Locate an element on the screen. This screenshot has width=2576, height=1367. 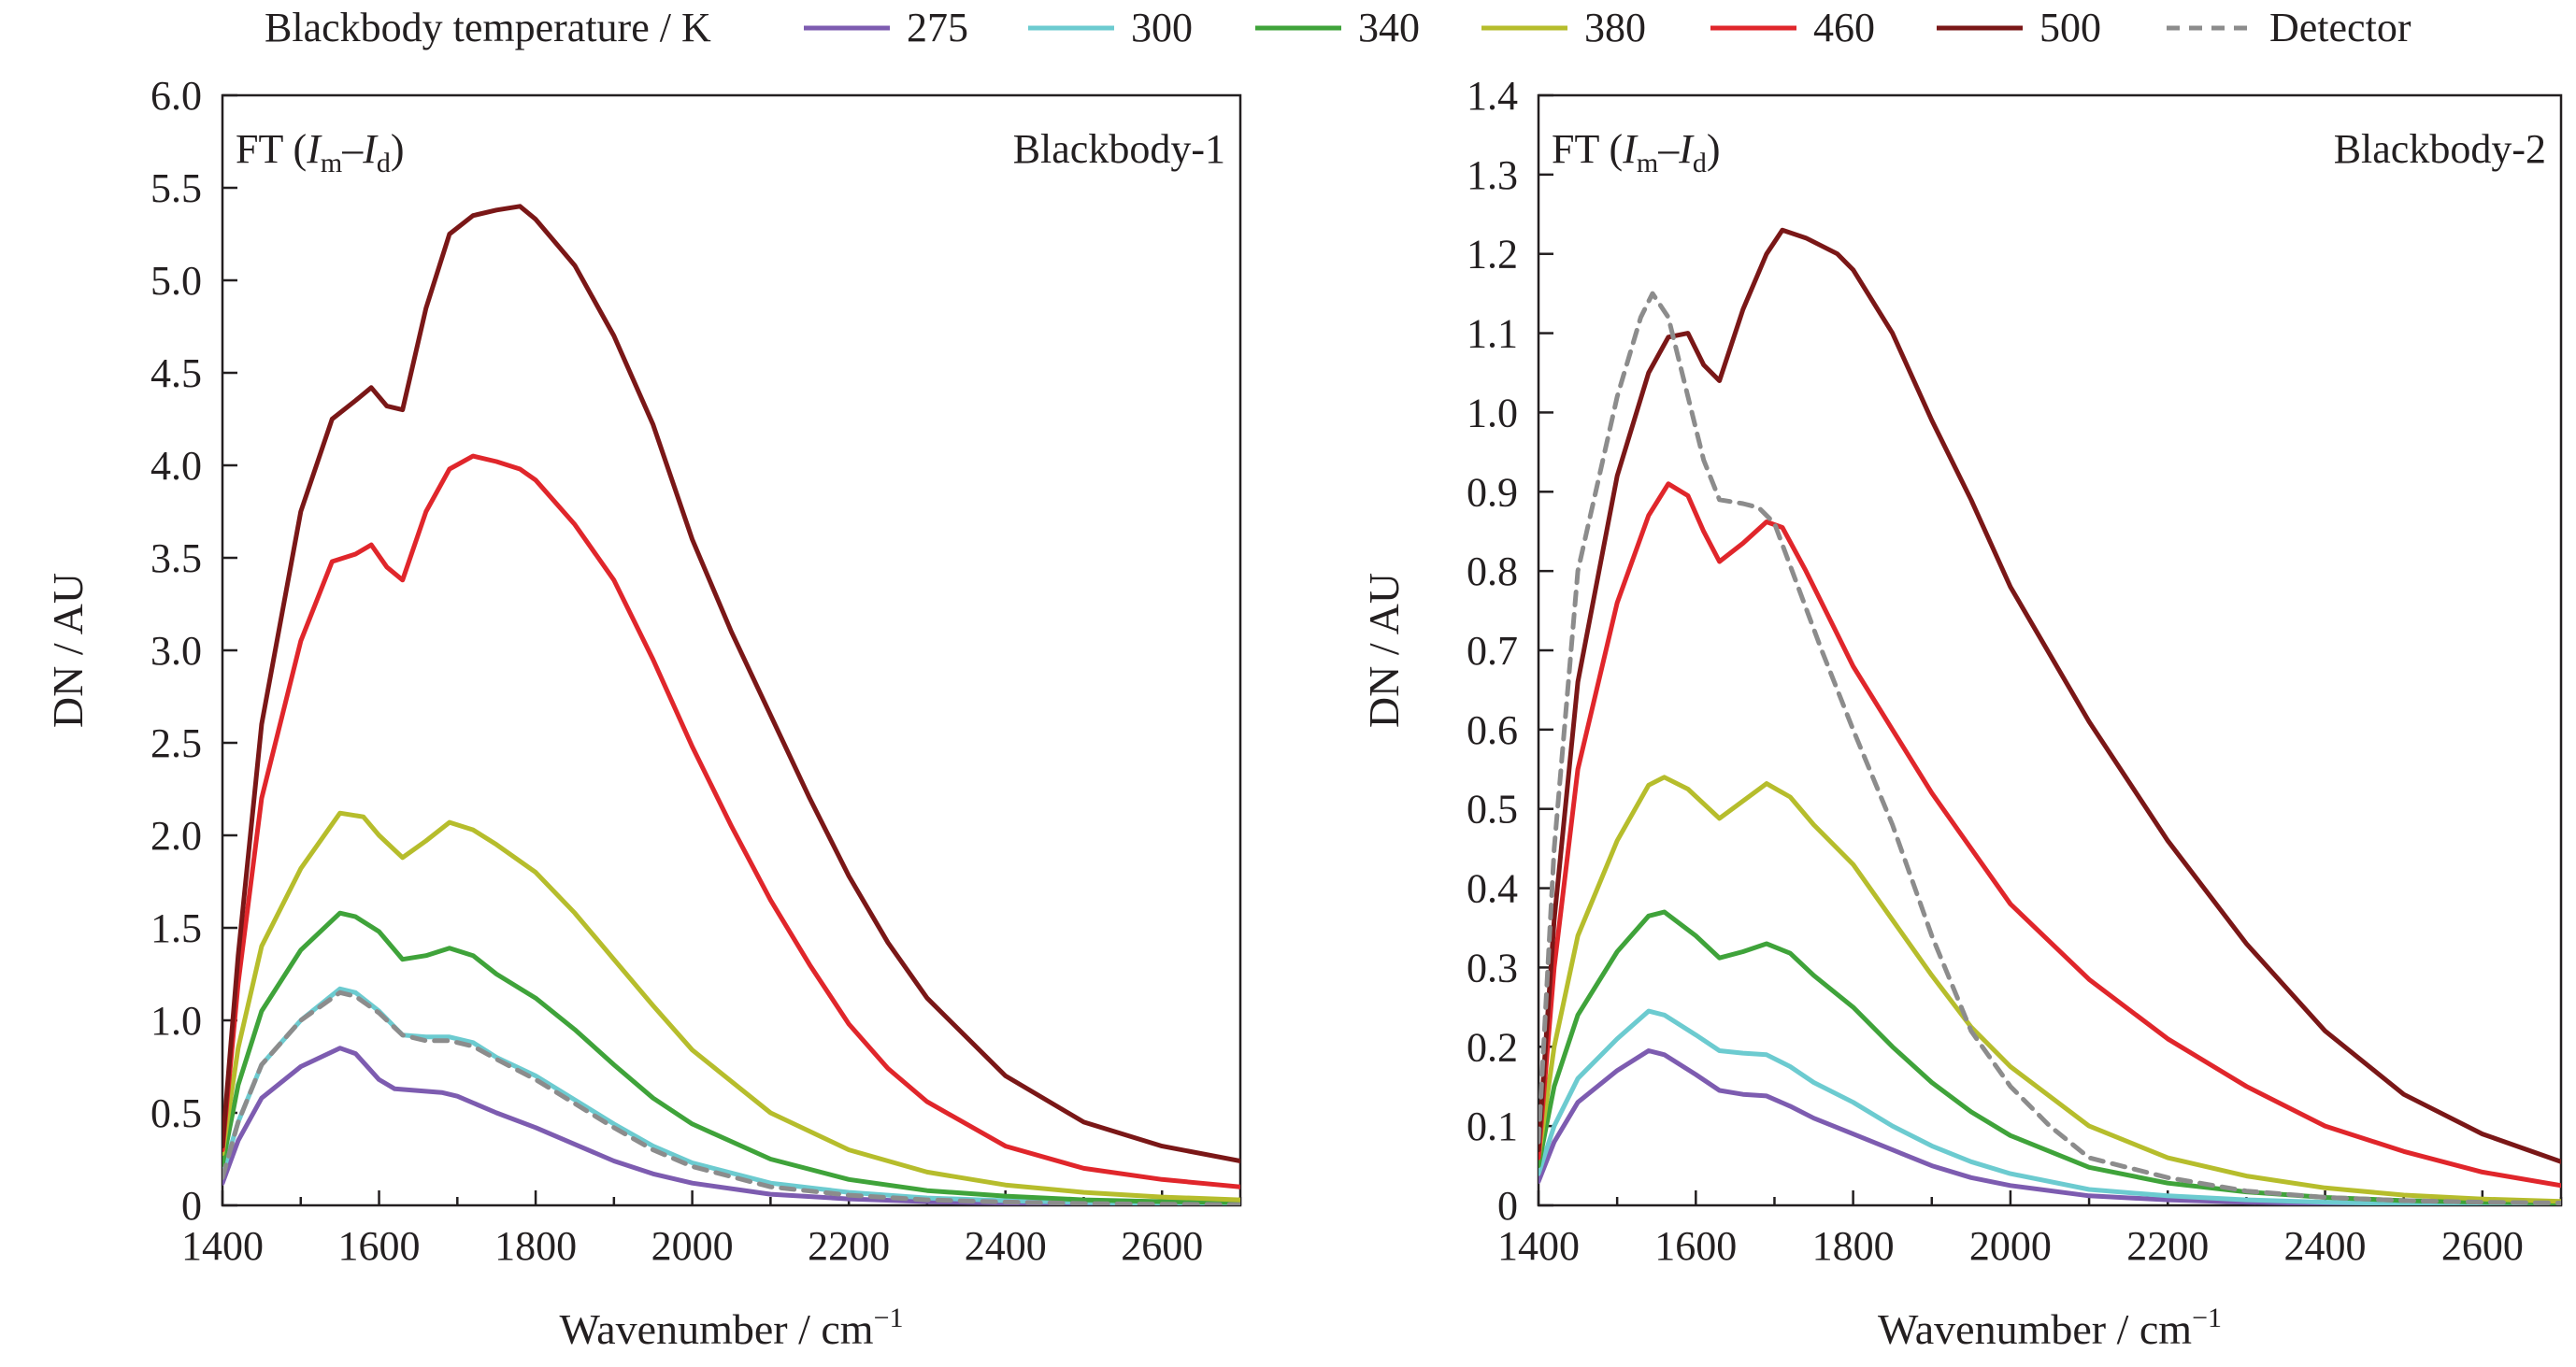
y-tick-label: 4.0 is located at coordinates (176, 466).